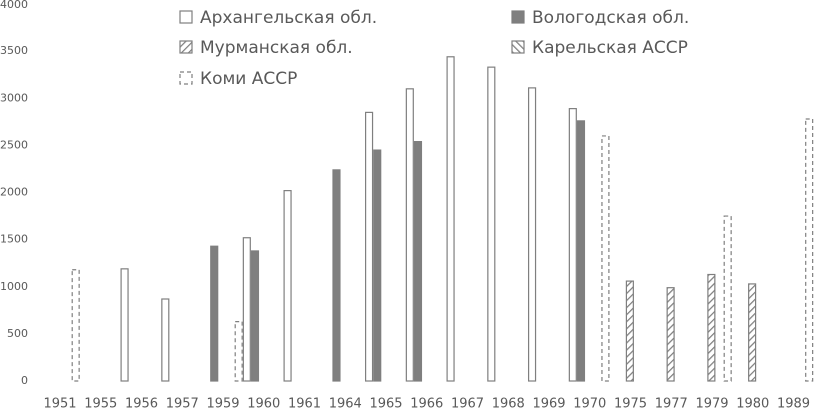 Image resolution: width=824 pixels, height=410 pixels. What do you see at coordinates (610, 18) in the screenshot?
I see `legend-label: Вологодская обл.` at bounding box center [610, 18].